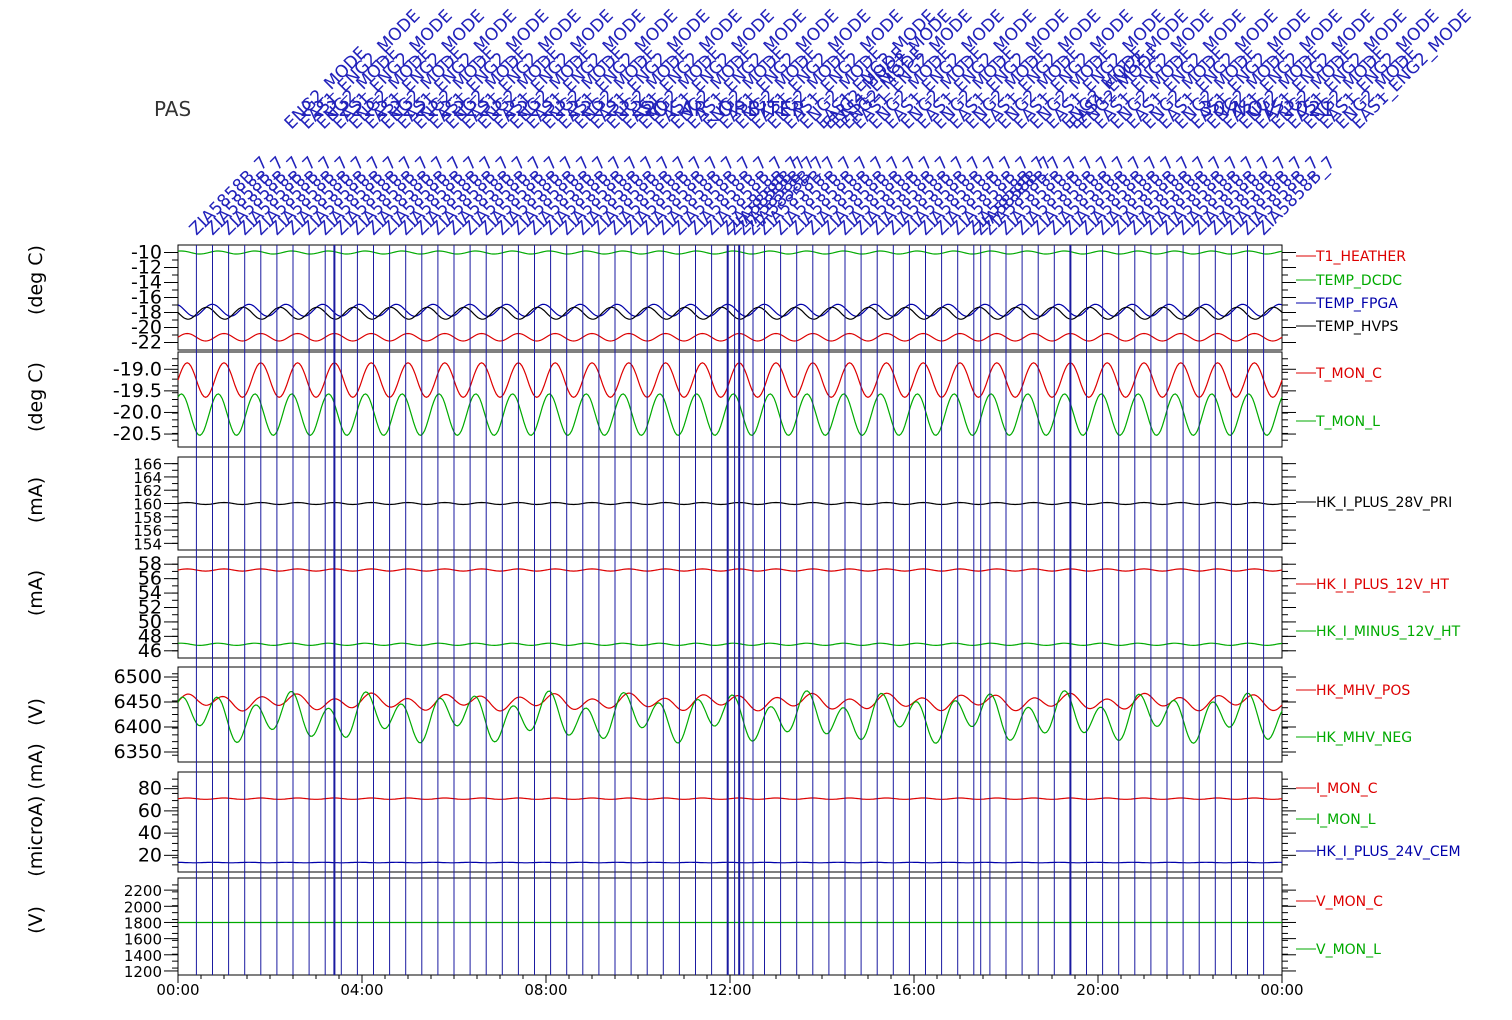 This screenshot has height=1020, width=1512. Describe the element at coordinates (1388, 852) in the screenshot. I see `series-label: HK_I_PLUS_24V_CEM` at that location.